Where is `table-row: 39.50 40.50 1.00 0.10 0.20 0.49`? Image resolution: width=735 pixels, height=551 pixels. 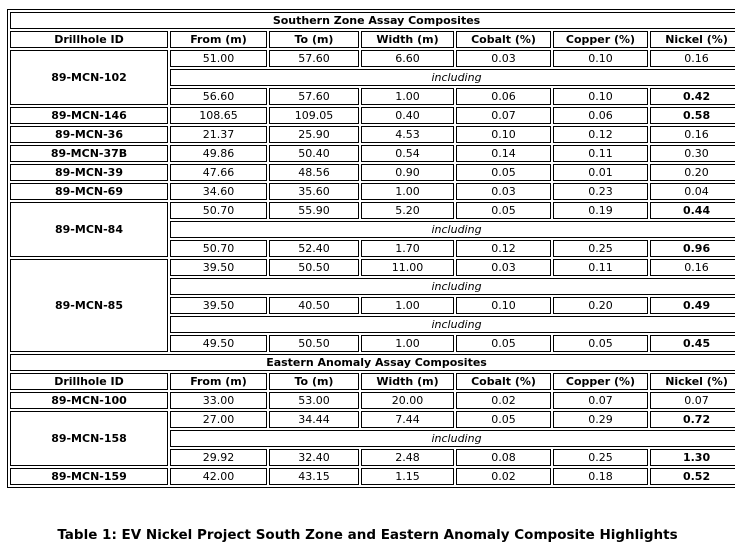
table-row: 39.50 40.50 1.00 0.10 0.20 0.49 is located at coordinates (372, 305).